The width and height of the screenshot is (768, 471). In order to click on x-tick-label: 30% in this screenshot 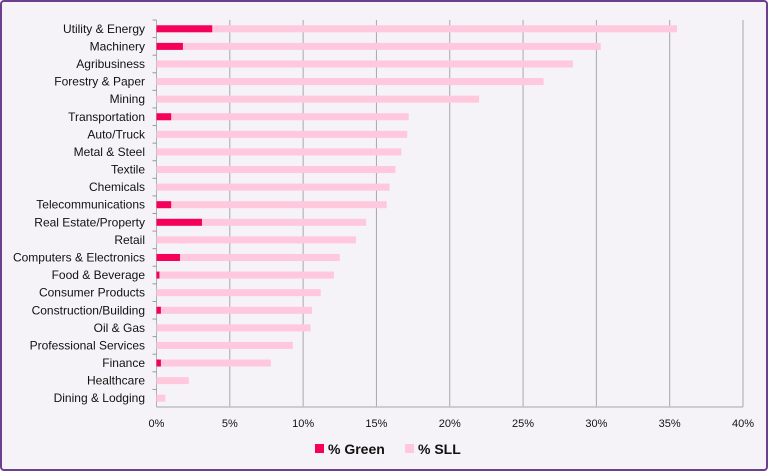, I will do `click(596, 424)`.